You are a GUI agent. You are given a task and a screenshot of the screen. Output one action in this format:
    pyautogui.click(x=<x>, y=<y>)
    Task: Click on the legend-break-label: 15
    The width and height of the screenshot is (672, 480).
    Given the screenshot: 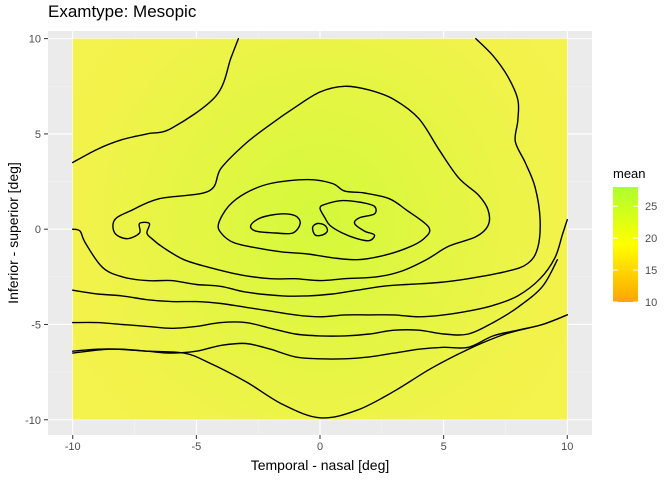 What is the action you would take?
    pyautogui.click(x=651, y=271)
    